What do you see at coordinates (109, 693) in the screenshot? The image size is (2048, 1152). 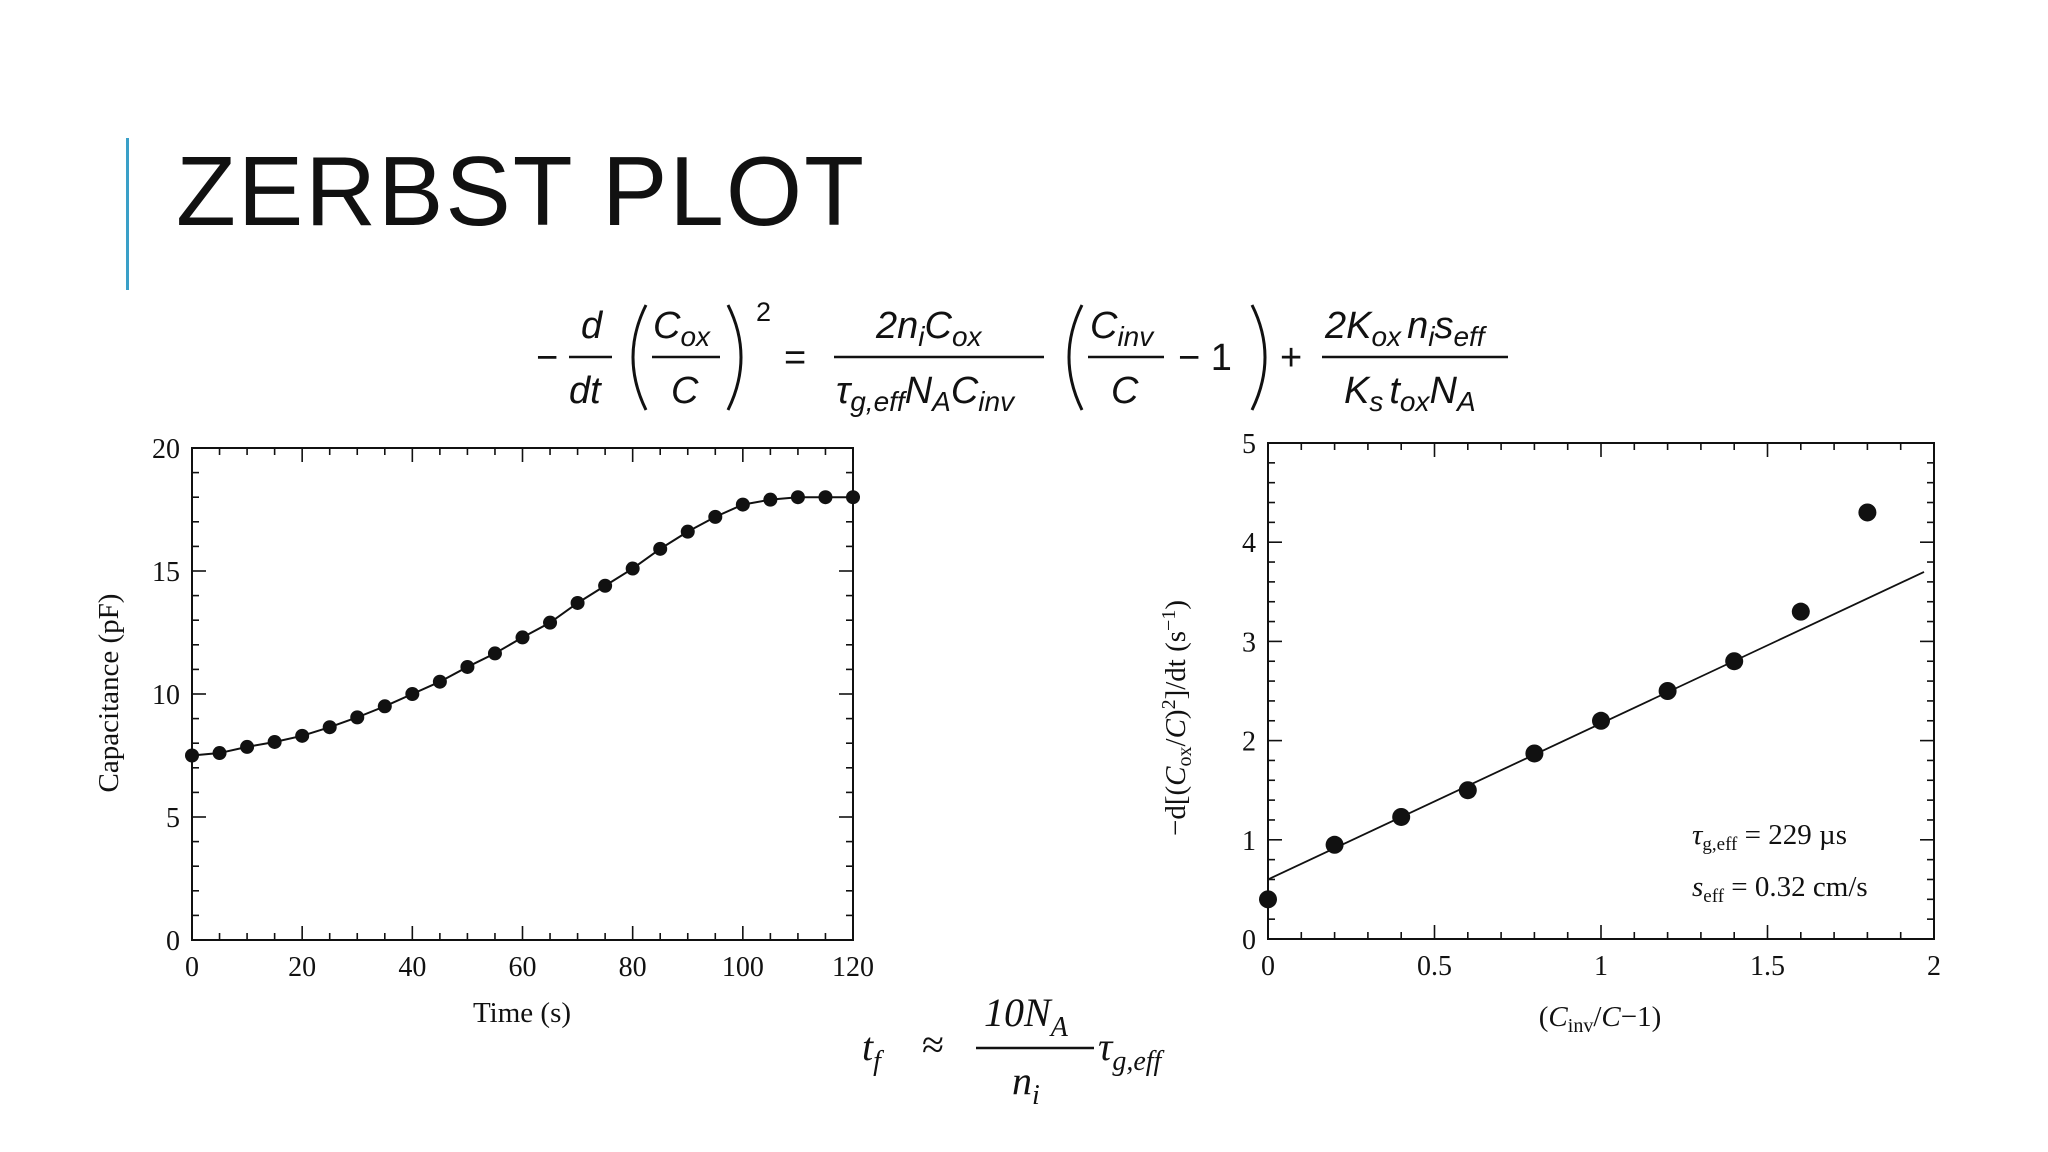 I see `left-y-axis-label: Capacitance (pF)` at bounding box center [109, 693].